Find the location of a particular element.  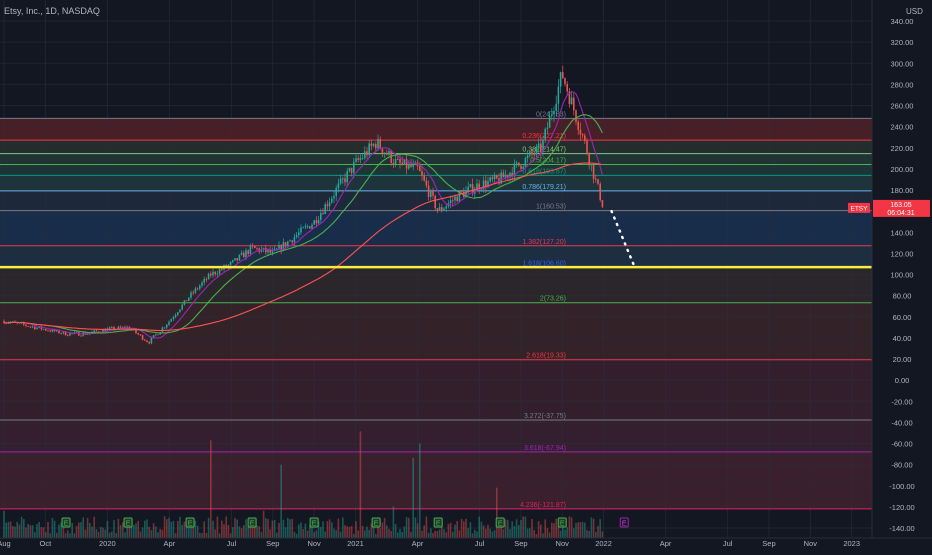

price-tick-label: 200.00 is located at coordinates (902, 169).